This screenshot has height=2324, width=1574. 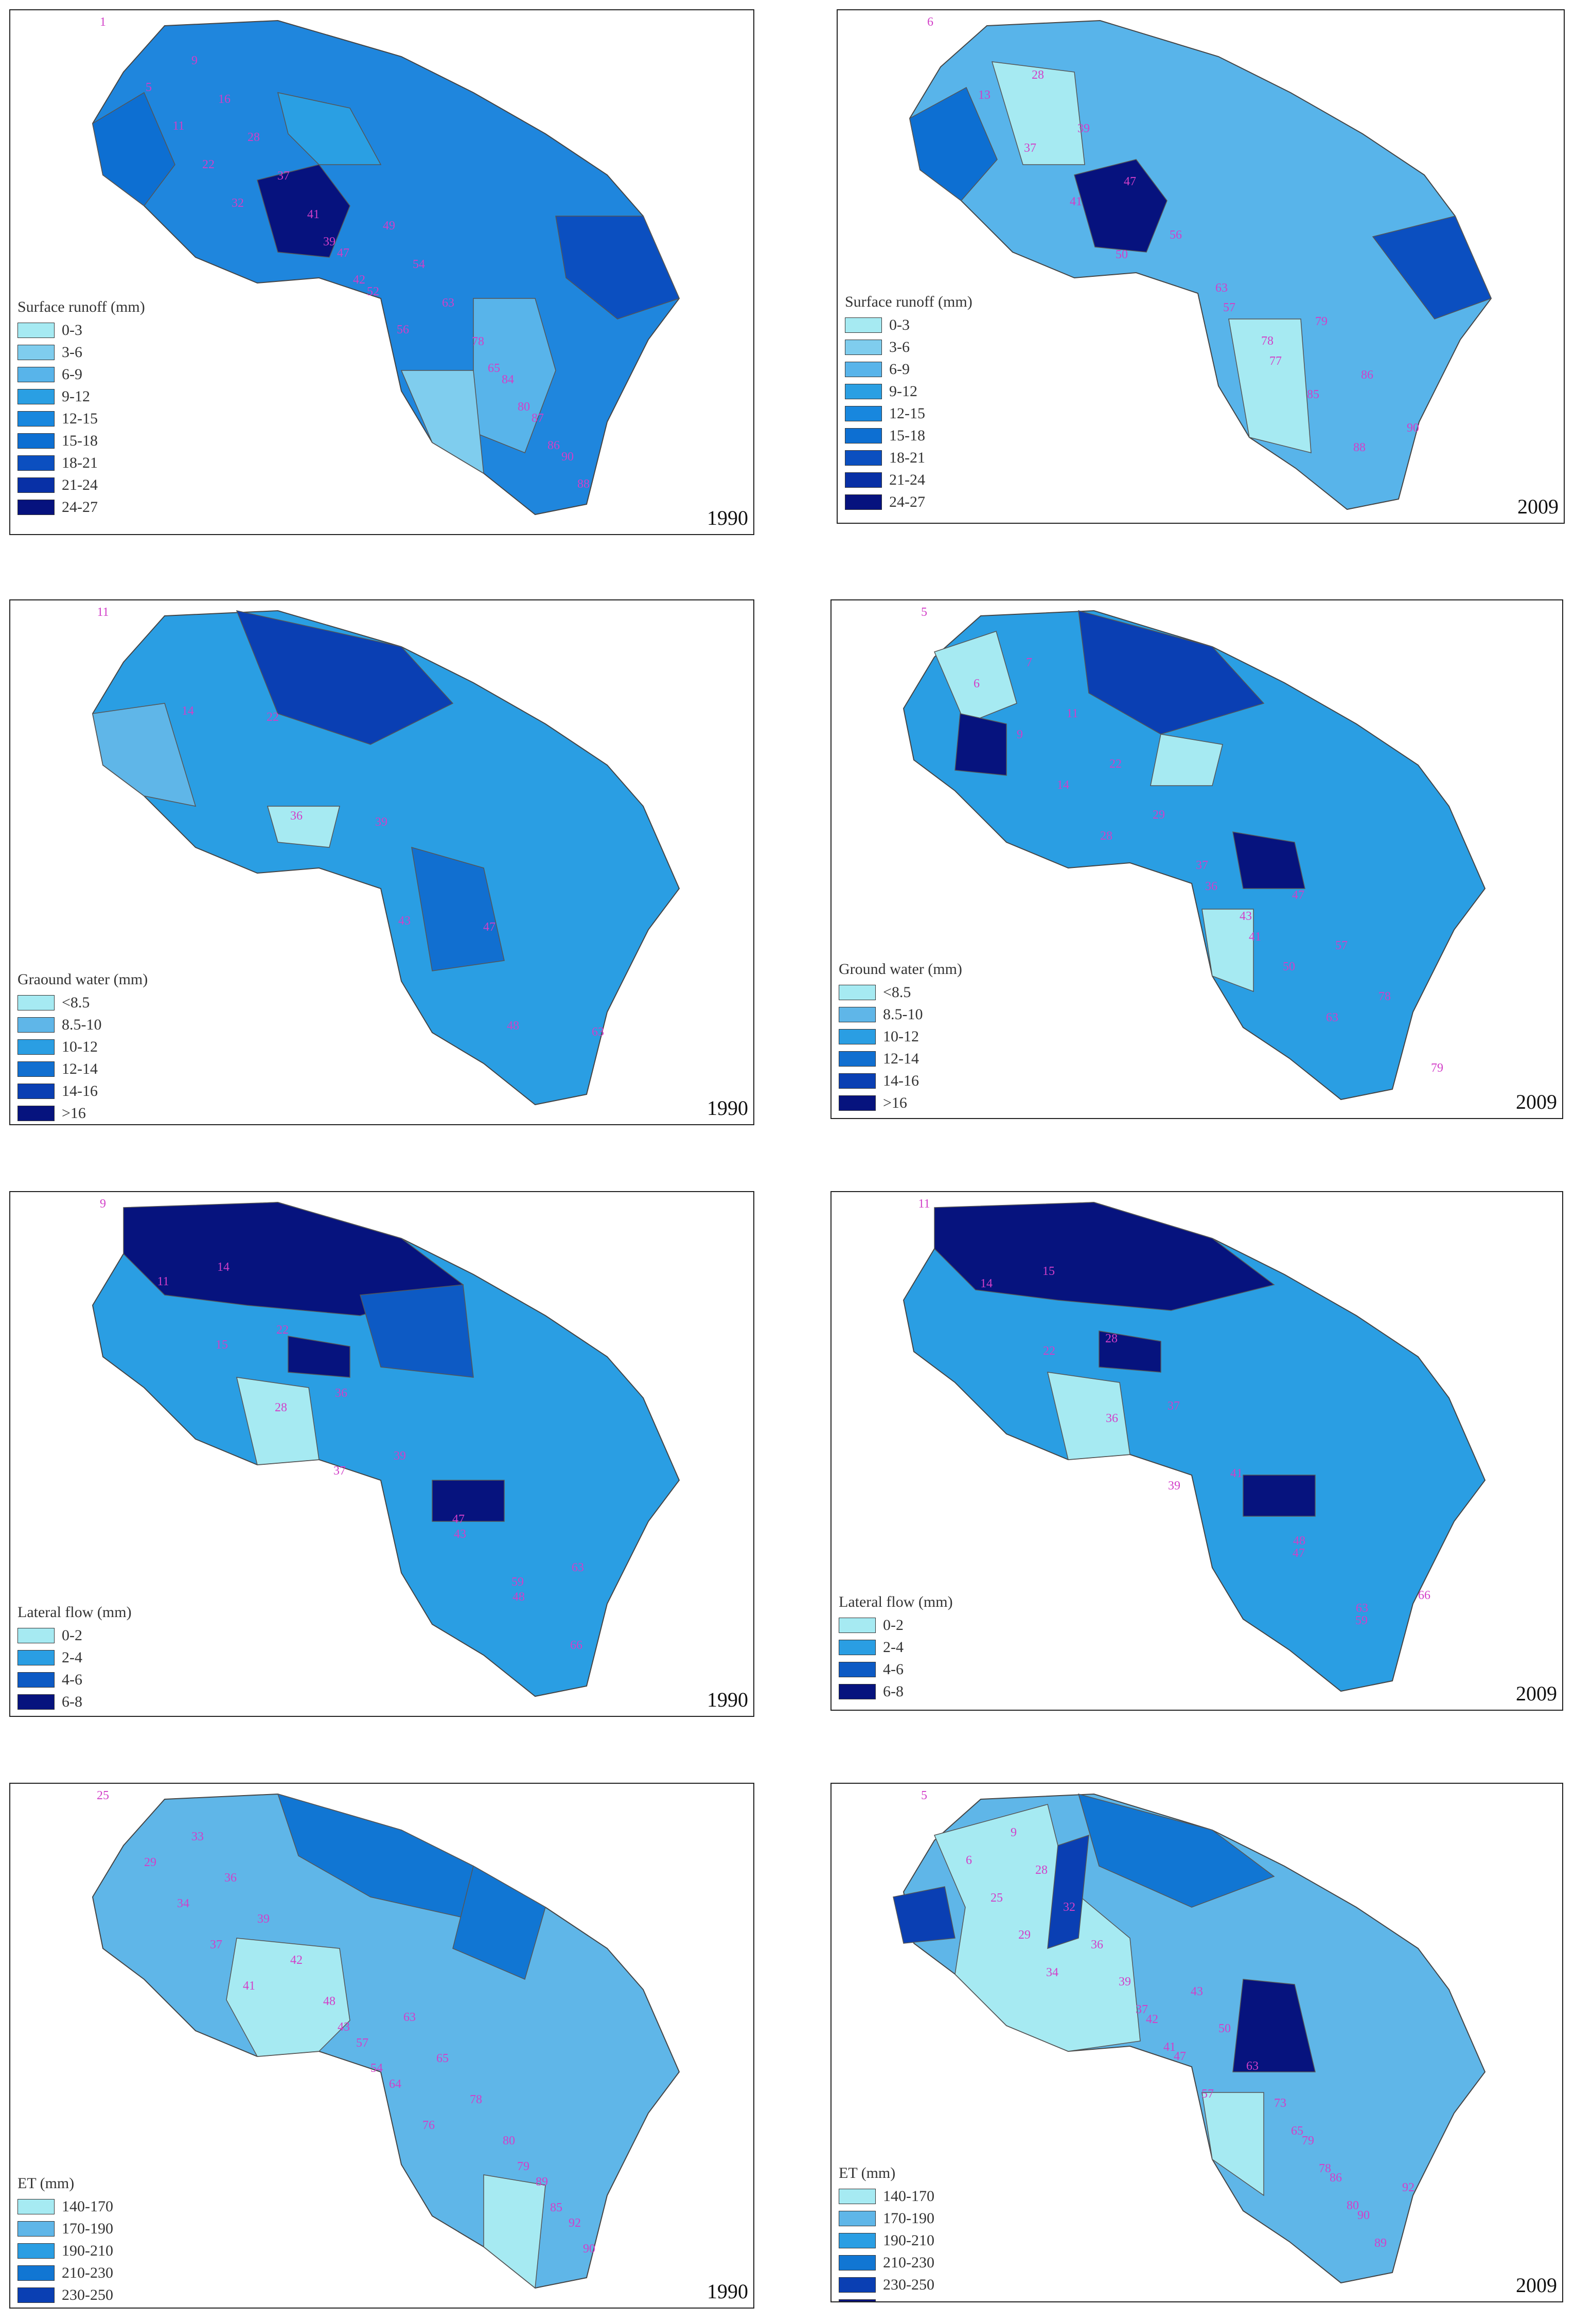 What do you see at coordinates (887, 2218) in the screenshot?
I see `legend-item: 170-190` at bounding box center [887, 2218].